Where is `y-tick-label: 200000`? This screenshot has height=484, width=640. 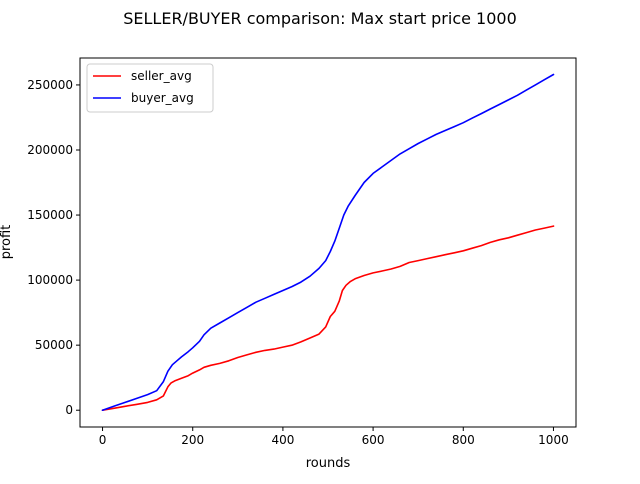
y-tick-label: 200000 is located at coordinates (50, 150).